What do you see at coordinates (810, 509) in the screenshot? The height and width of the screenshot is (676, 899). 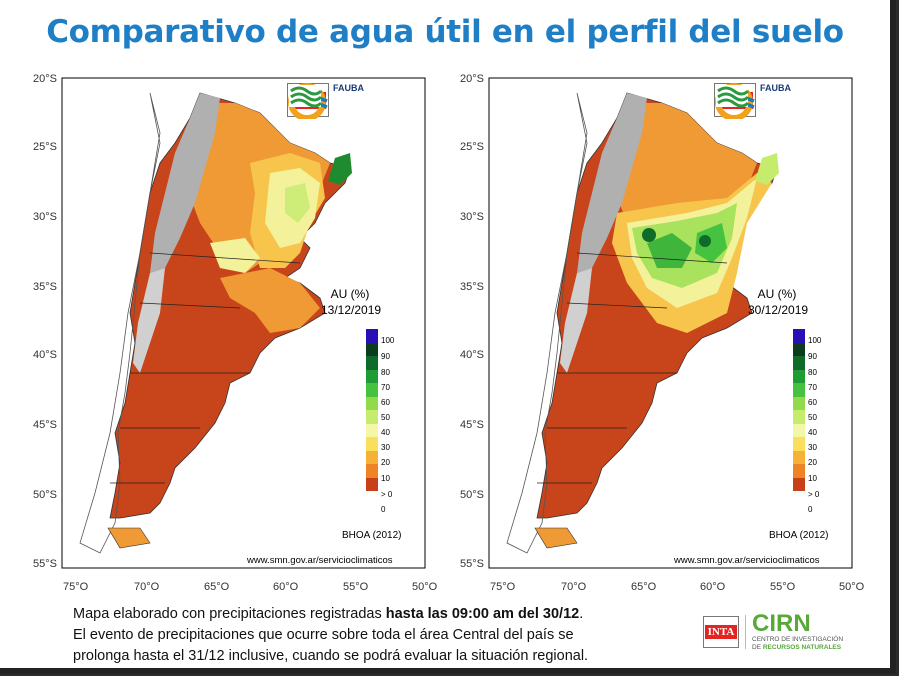 I see `legend-tick: 0` at bounding box center [810, 509].